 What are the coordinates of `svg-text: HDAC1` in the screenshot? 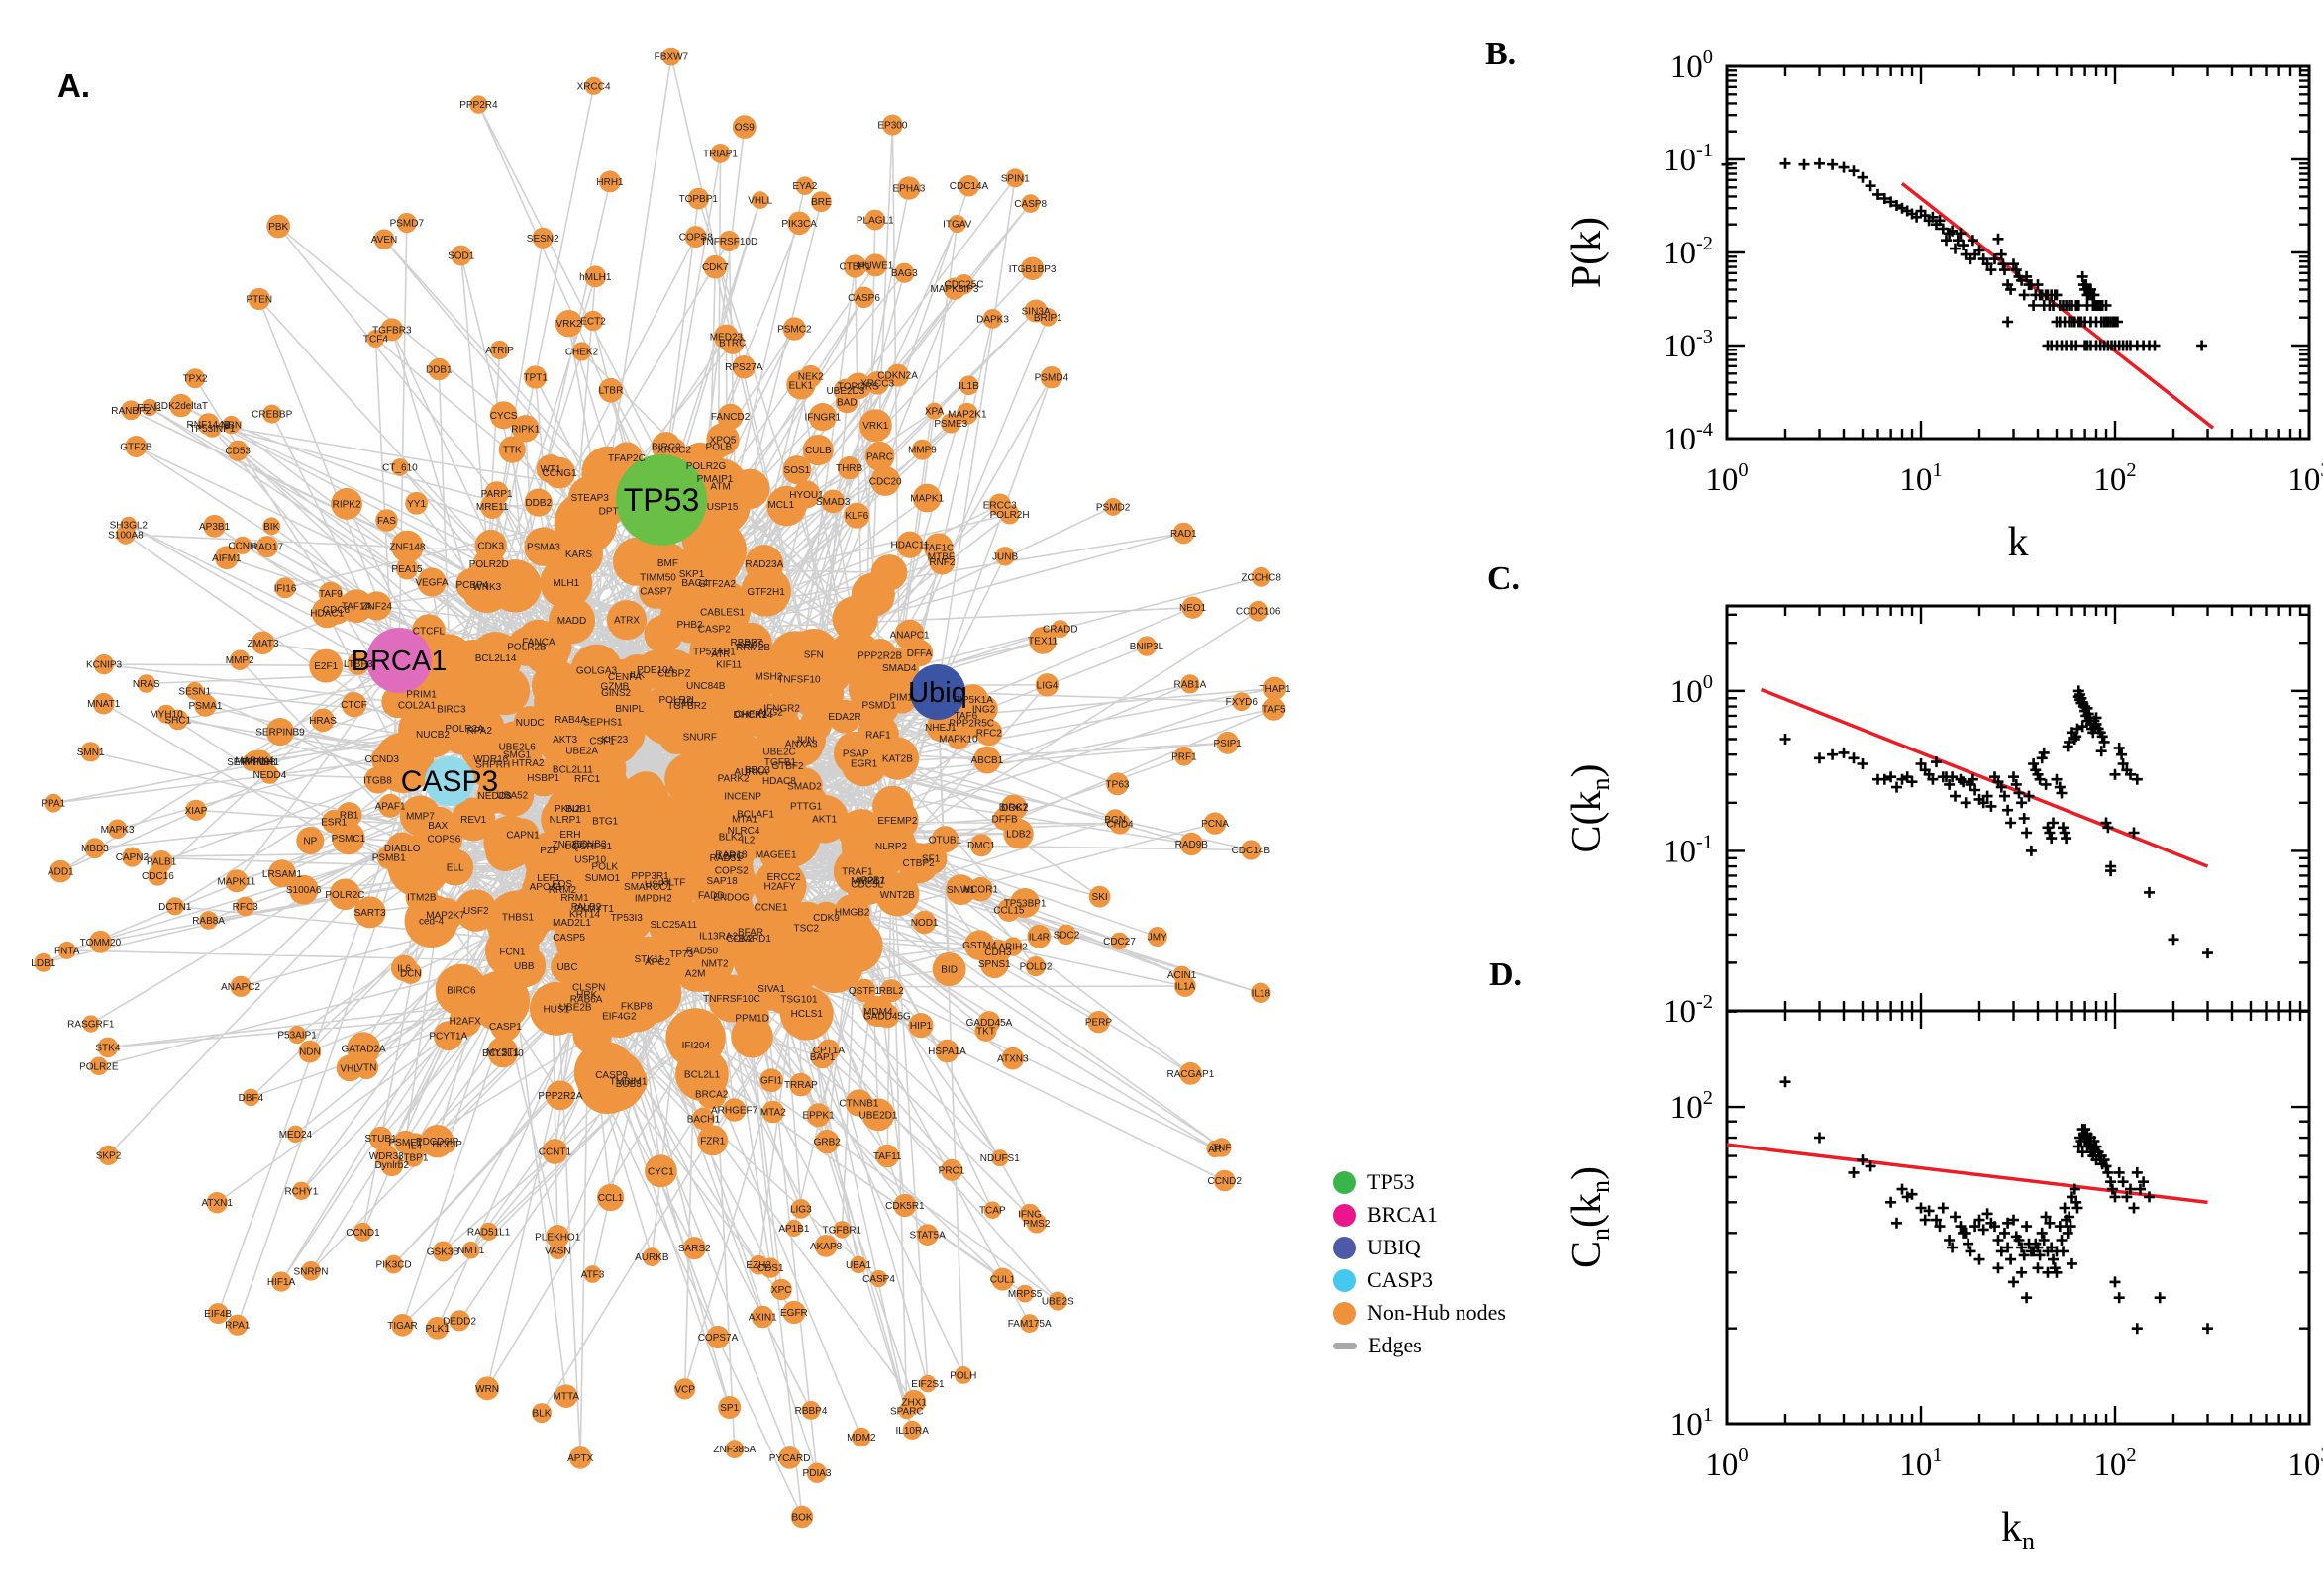 It's located at (327, 613).